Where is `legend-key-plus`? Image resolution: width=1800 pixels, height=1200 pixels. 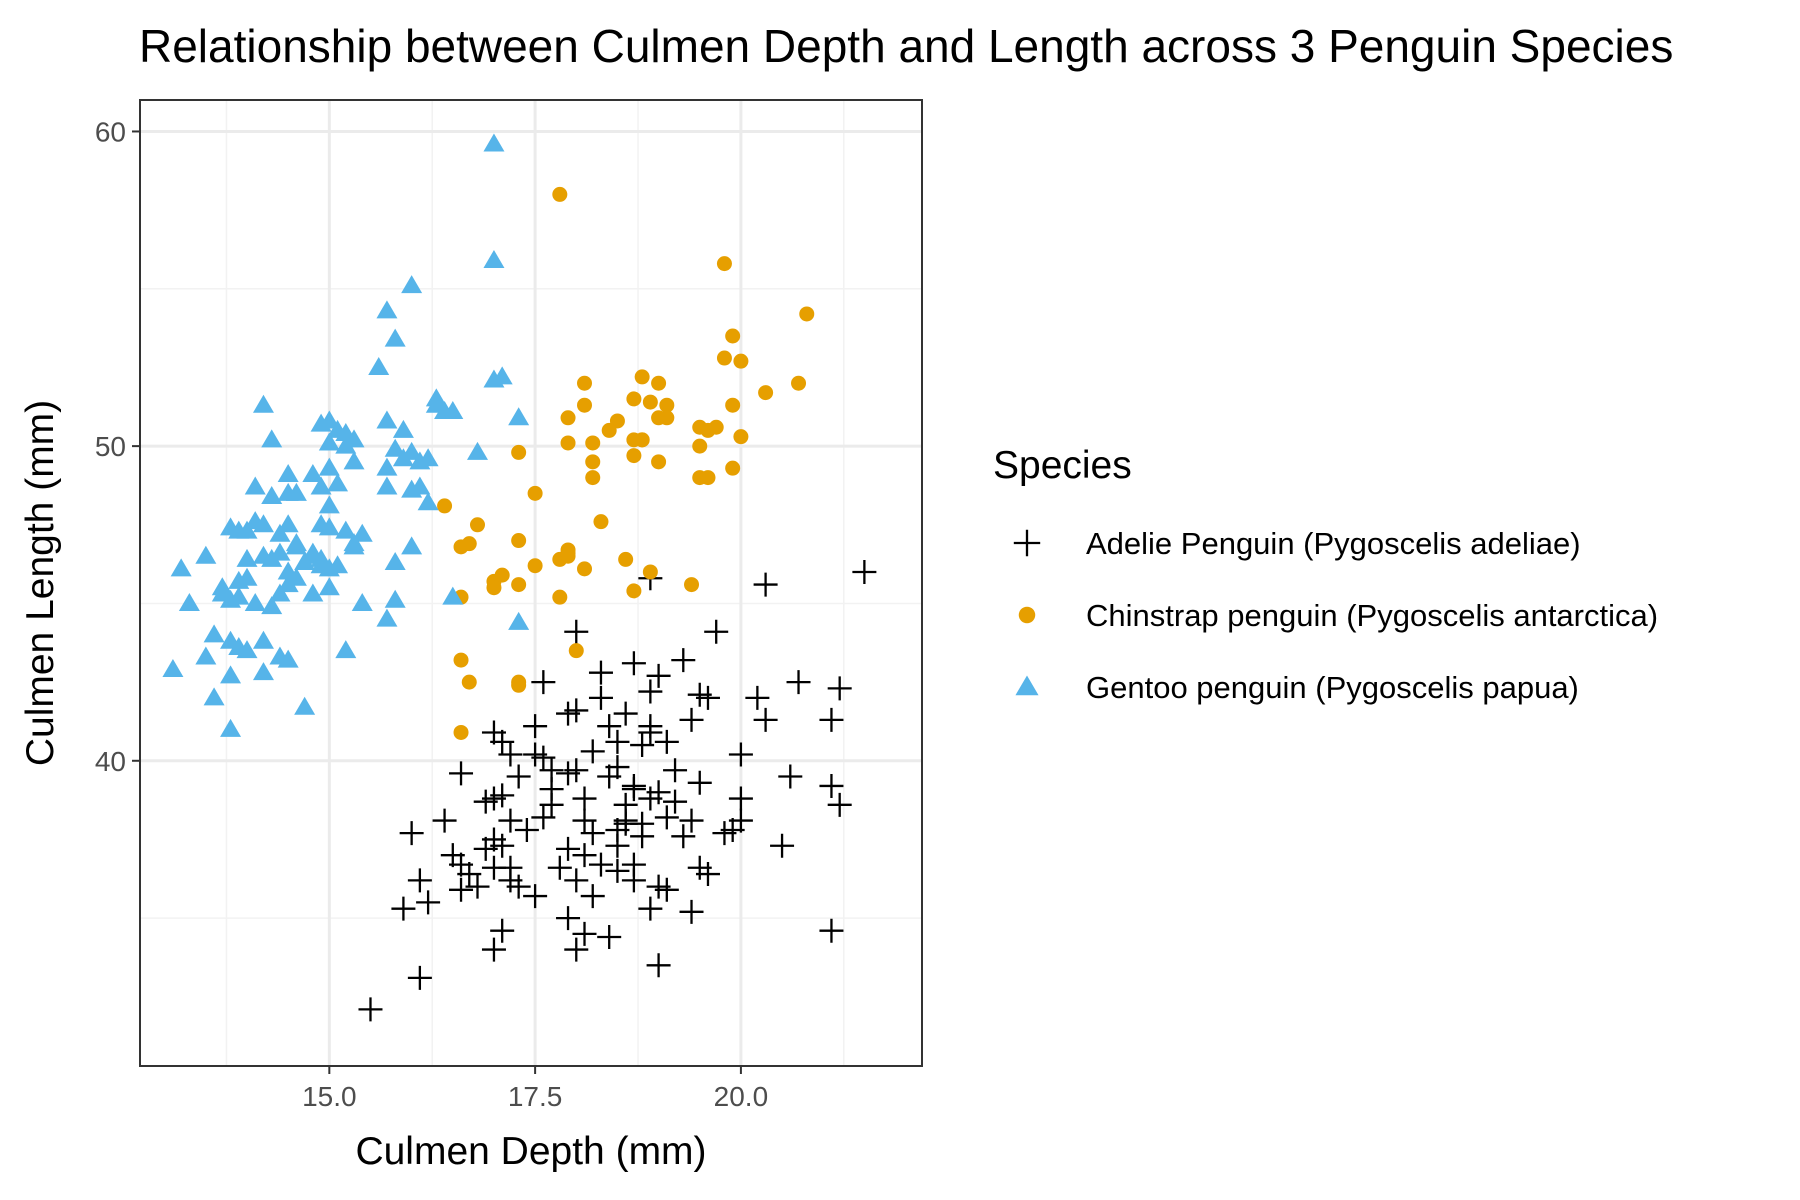
legend-key-plus is located at coordinates (1027, 543).